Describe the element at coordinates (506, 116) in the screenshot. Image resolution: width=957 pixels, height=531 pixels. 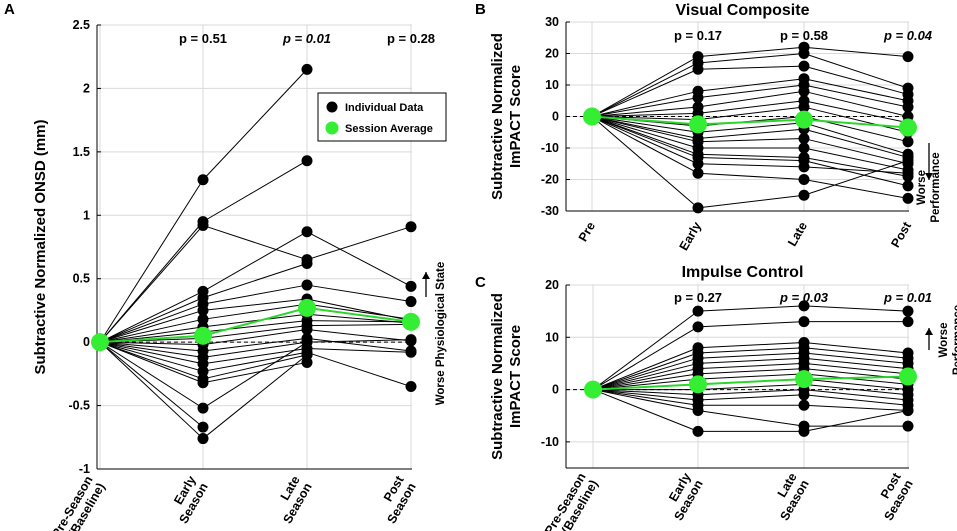
I see `y-axis-label: Subtractive Normalized ImPACT Score` at that location.